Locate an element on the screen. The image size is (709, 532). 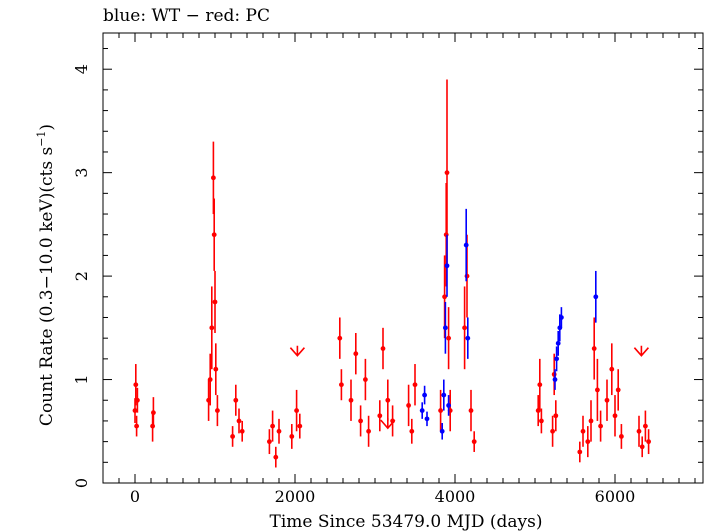
y-tick-label: 1 is located at coordinates (81, 379).